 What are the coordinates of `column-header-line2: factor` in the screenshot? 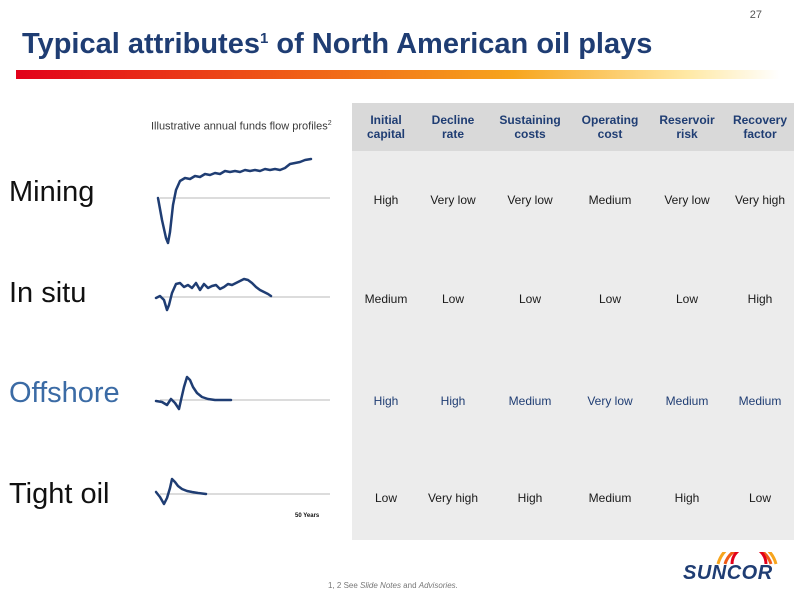 It's located at (760, 134).